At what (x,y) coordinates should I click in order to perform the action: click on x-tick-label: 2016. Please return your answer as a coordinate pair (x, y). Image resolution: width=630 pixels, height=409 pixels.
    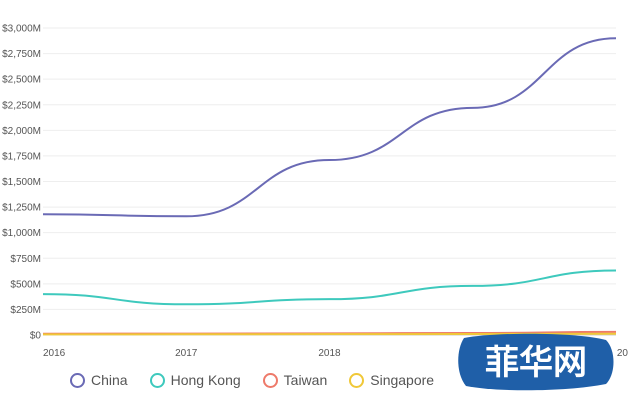
    Looking at the image, I should click on (54, 353).